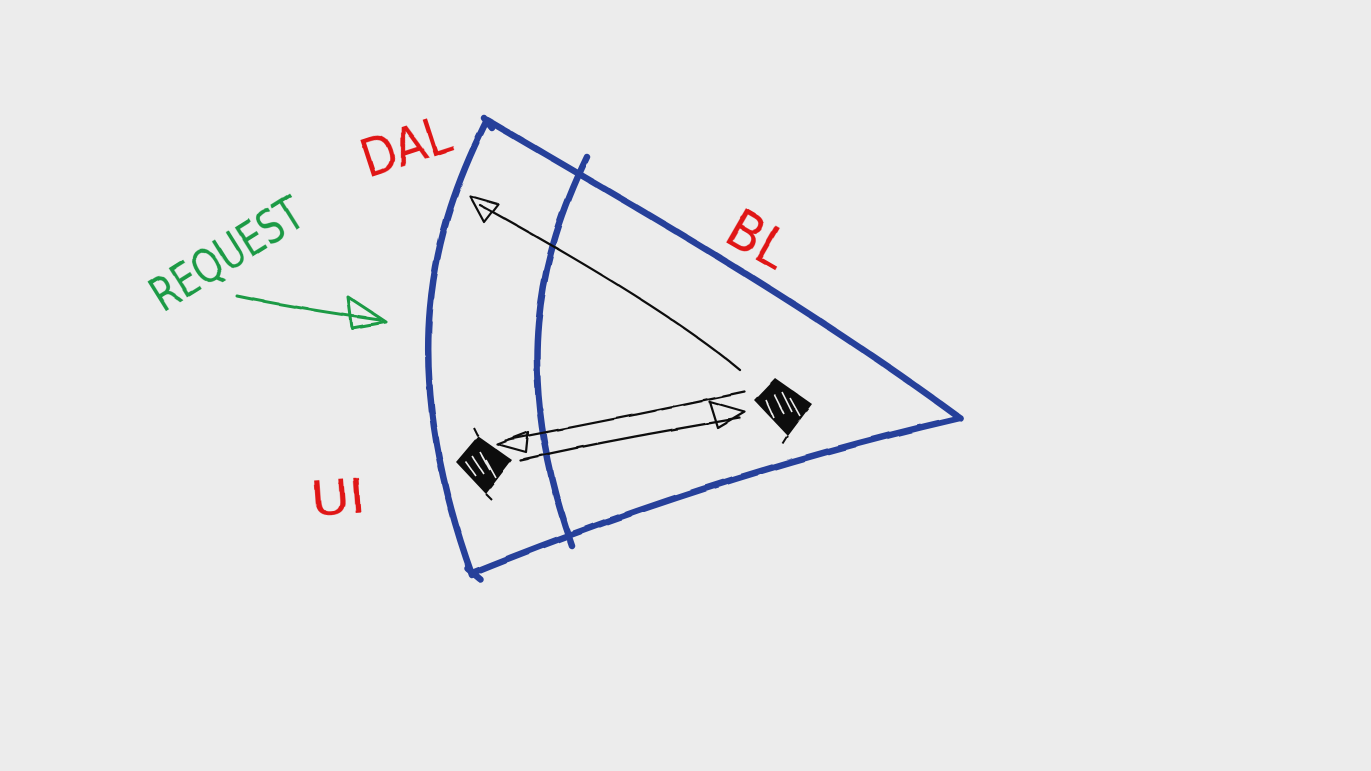 The height and width of the screenshot is (771, 1371). I want to click on arrowhead-bl, so click(727, 415).